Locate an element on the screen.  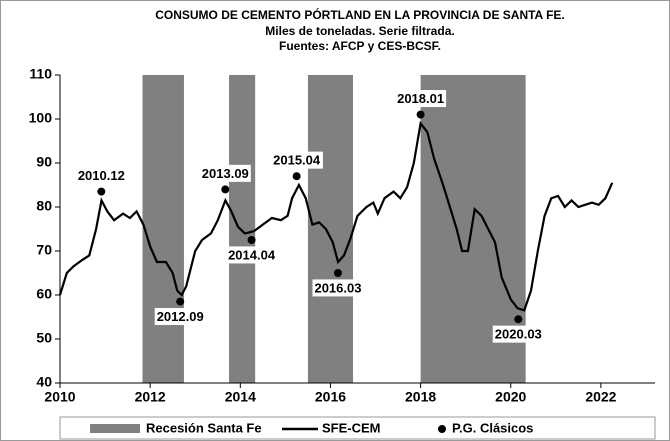
x-tick-label: 2020 is located at coordinates (510, 397).